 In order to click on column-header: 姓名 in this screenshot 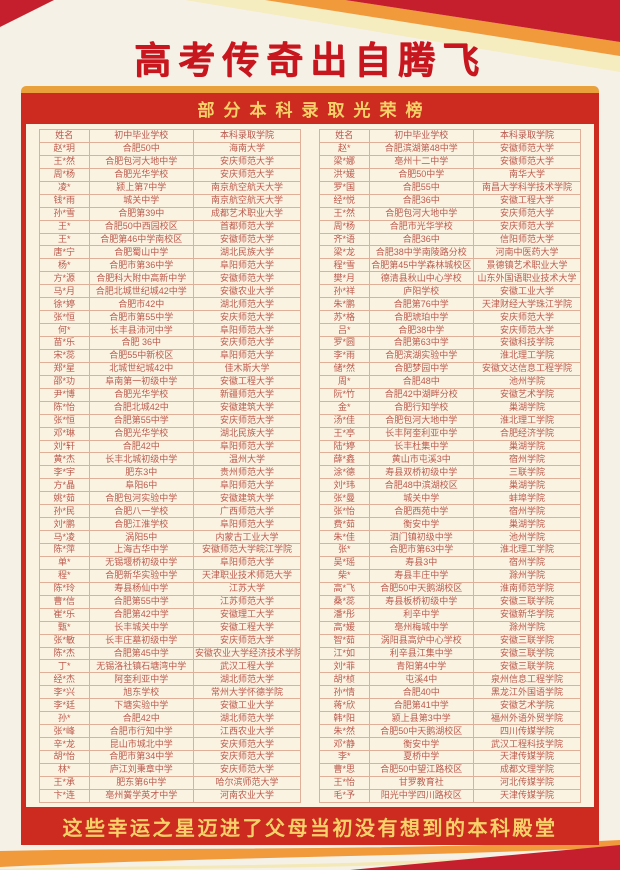, I will do `click(64, 136)`.